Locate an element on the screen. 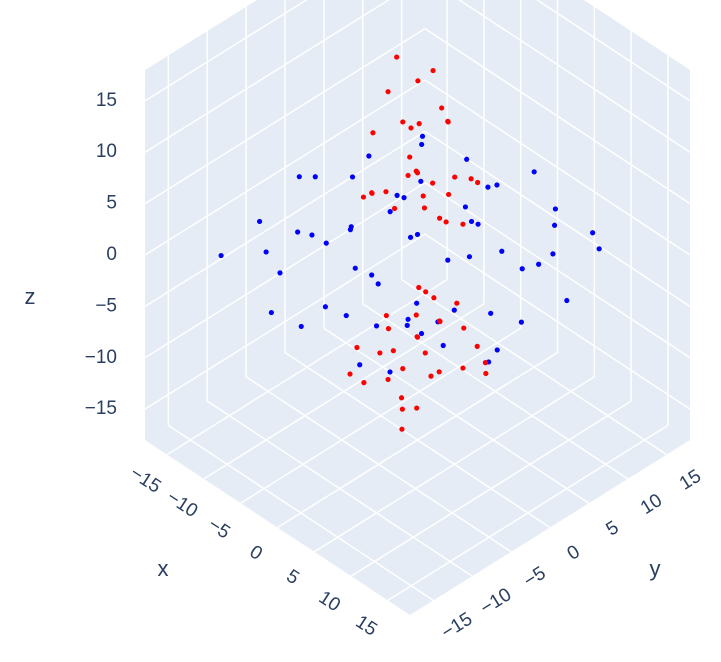 The image size is (721, 662). x-tick-label: −5 is located at coordinates (219, 528).